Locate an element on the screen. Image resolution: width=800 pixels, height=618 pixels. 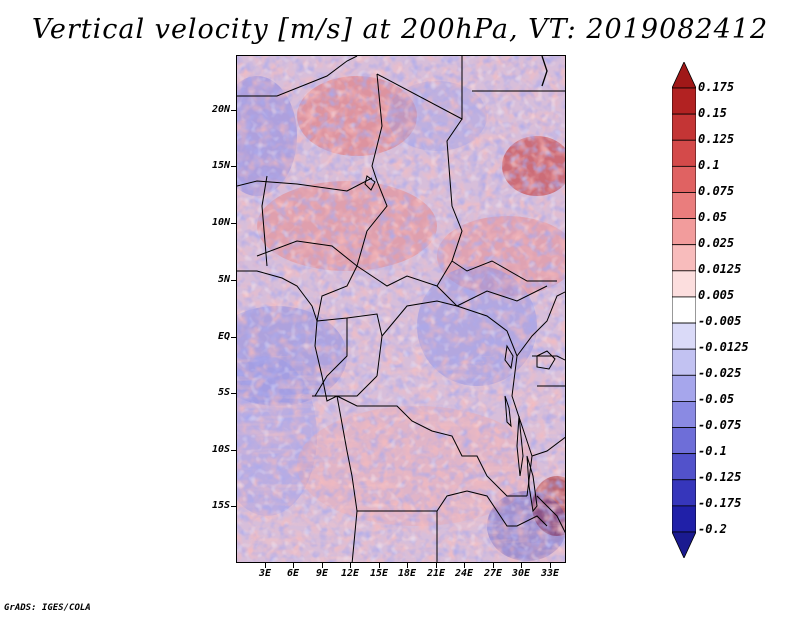
colorbar is located at coordinates (684, 310).